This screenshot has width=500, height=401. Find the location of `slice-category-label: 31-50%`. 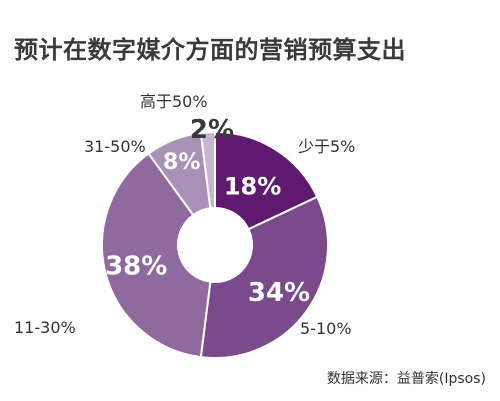

slice-category-label: 31-50% is located at coordinates (115, 146).